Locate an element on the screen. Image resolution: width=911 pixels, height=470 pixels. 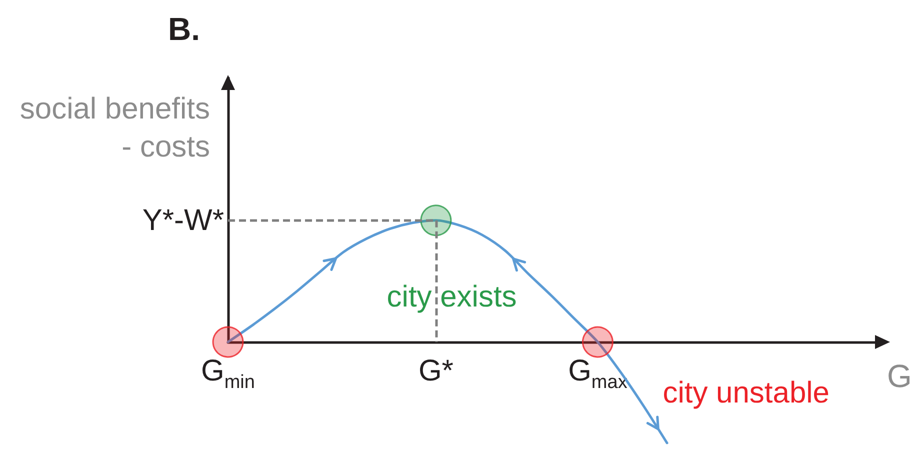
x-tick-label: G* is located at coordinates (436, 371).